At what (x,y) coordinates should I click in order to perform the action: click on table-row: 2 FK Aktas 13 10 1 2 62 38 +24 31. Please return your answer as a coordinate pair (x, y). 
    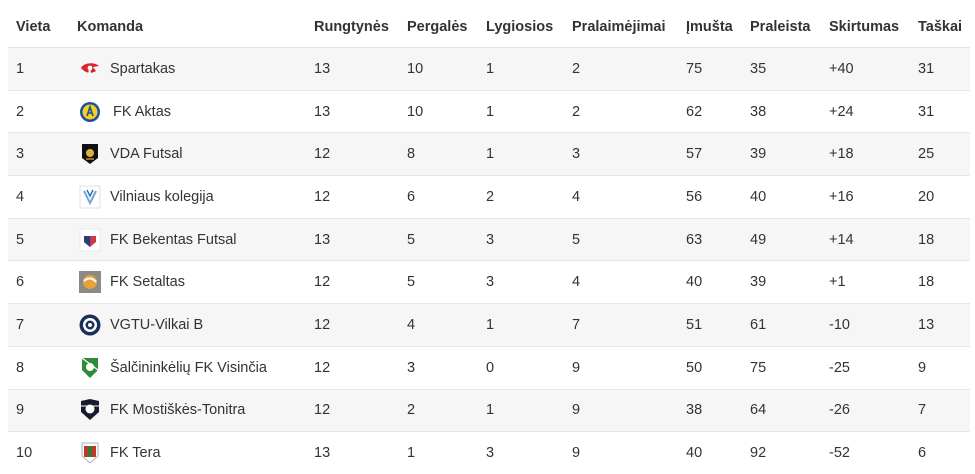
    Looking at the image, I should click on (489, 111).